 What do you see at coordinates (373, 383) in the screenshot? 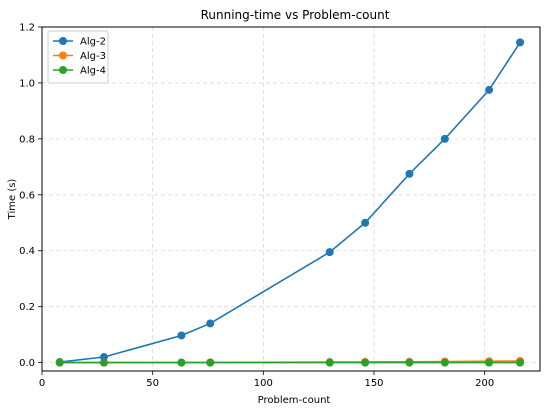
I see `x-tick-label: 150` at bounding box center [373, 383].